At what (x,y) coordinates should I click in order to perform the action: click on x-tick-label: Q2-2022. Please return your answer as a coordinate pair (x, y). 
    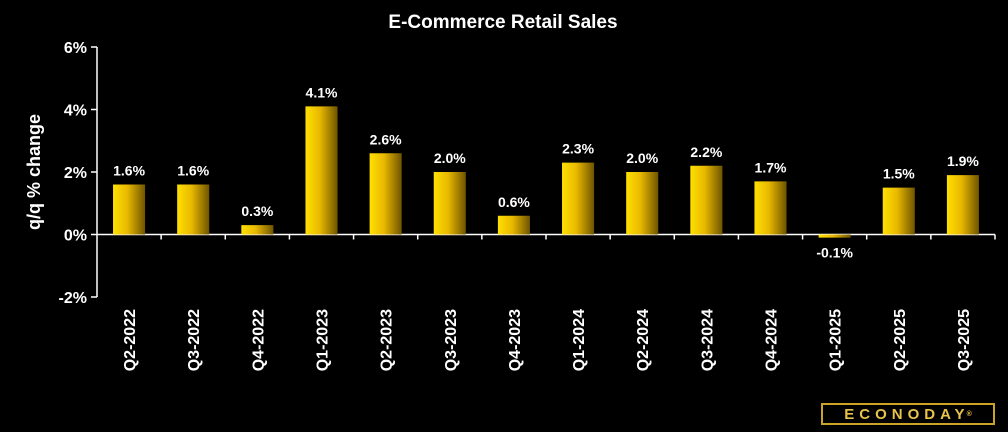
    Looking at the image, I should click on (130, 340).